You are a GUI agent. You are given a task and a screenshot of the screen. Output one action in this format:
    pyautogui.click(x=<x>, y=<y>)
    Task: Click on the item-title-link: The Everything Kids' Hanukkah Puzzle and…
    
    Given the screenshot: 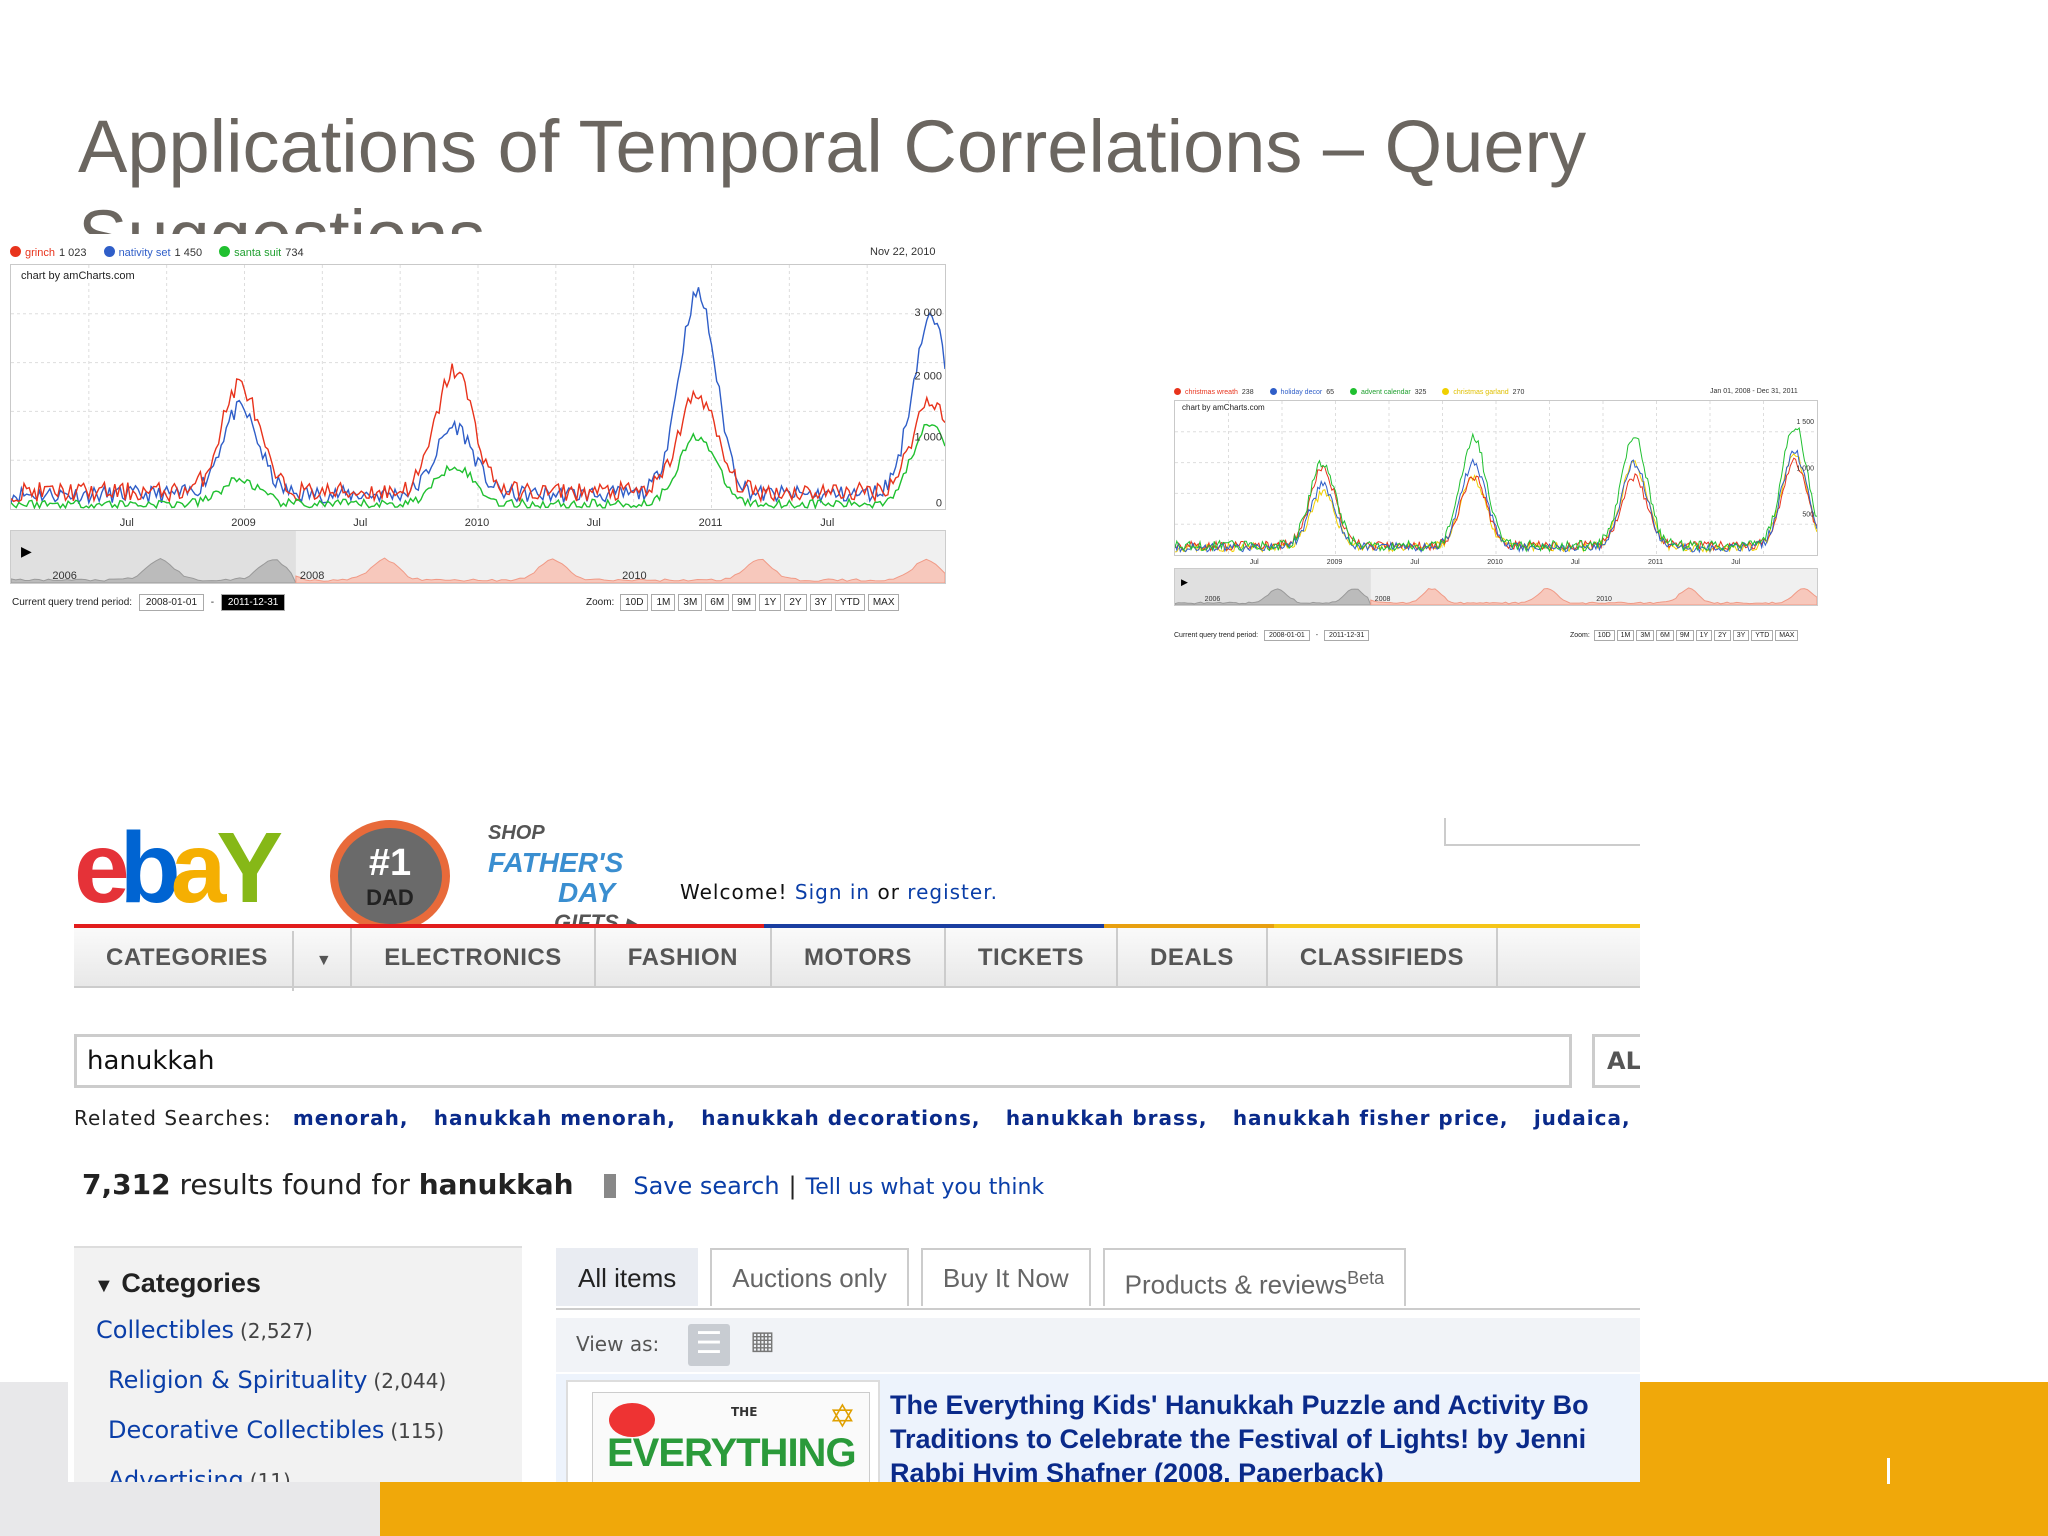 What is the action you would take?
    pyautogui.click(x=1265, y=1435)
    